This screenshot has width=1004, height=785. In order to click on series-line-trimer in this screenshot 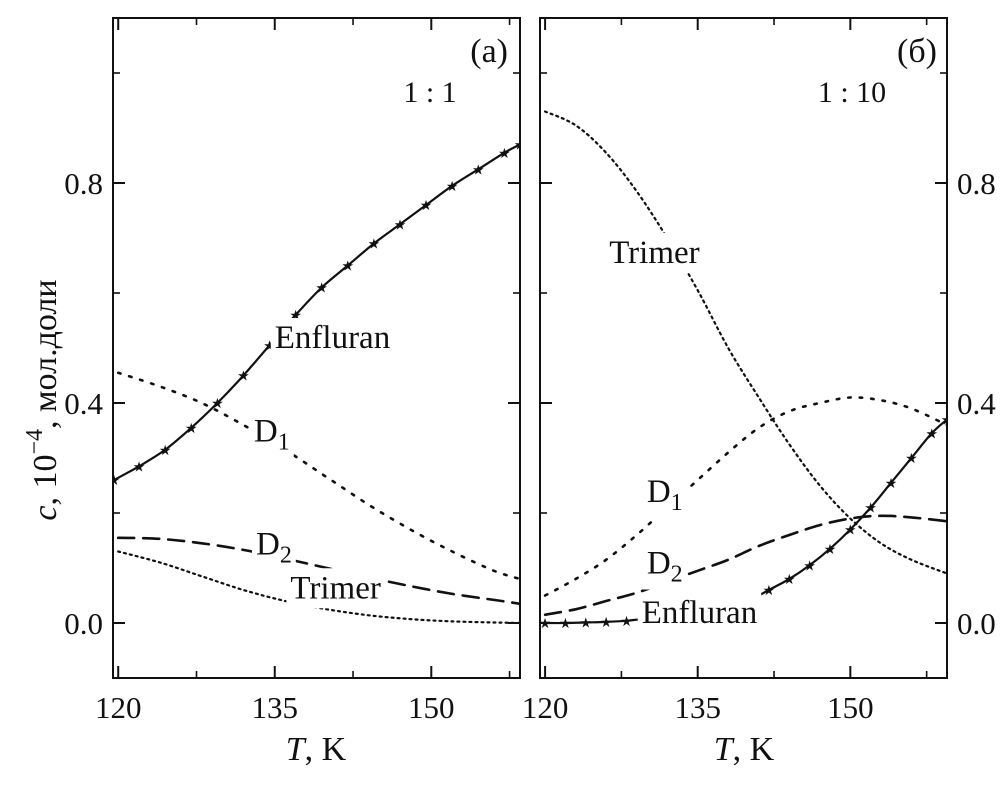, I will do `click(318, 587)`.